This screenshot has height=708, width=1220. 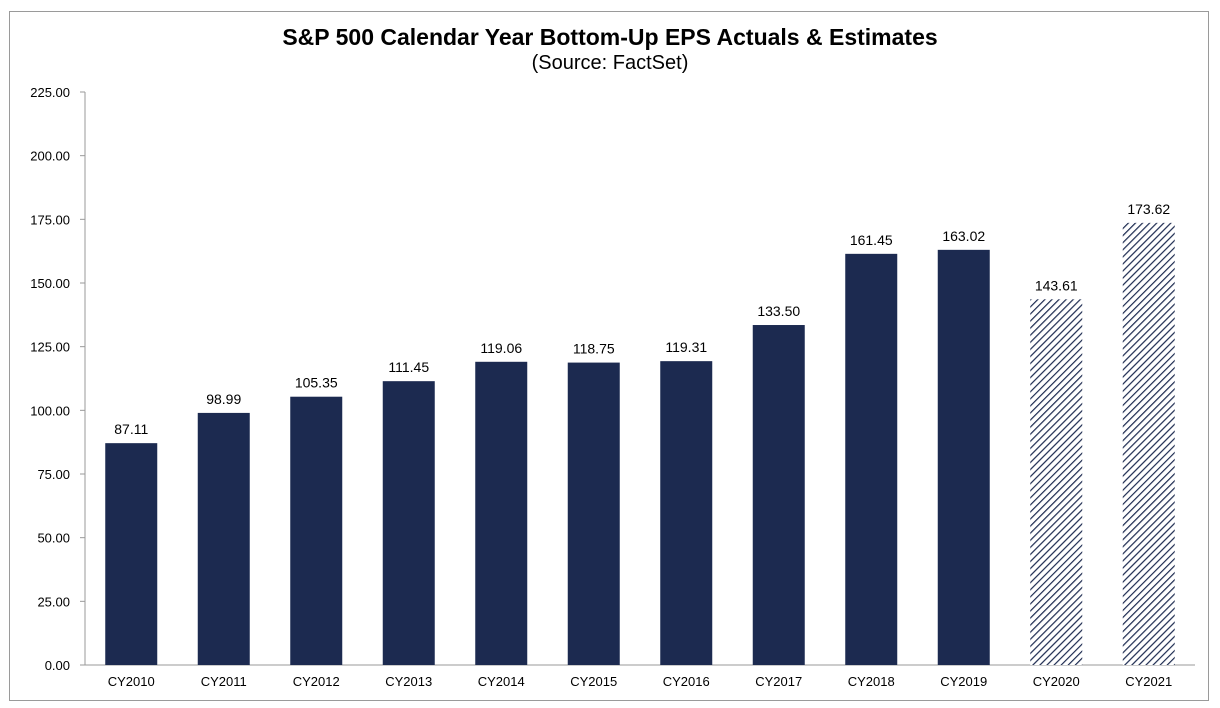 What do you see at coordinates (408, 367) in the screenshot?
I see `data-label: 111.45` at bounding box center [408, 367].